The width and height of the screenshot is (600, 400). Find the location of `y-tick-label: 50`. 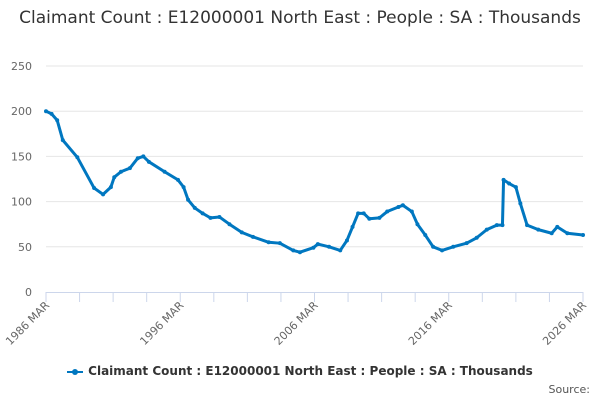

y-tick-label: 50 is located at coordinates (25, 247).